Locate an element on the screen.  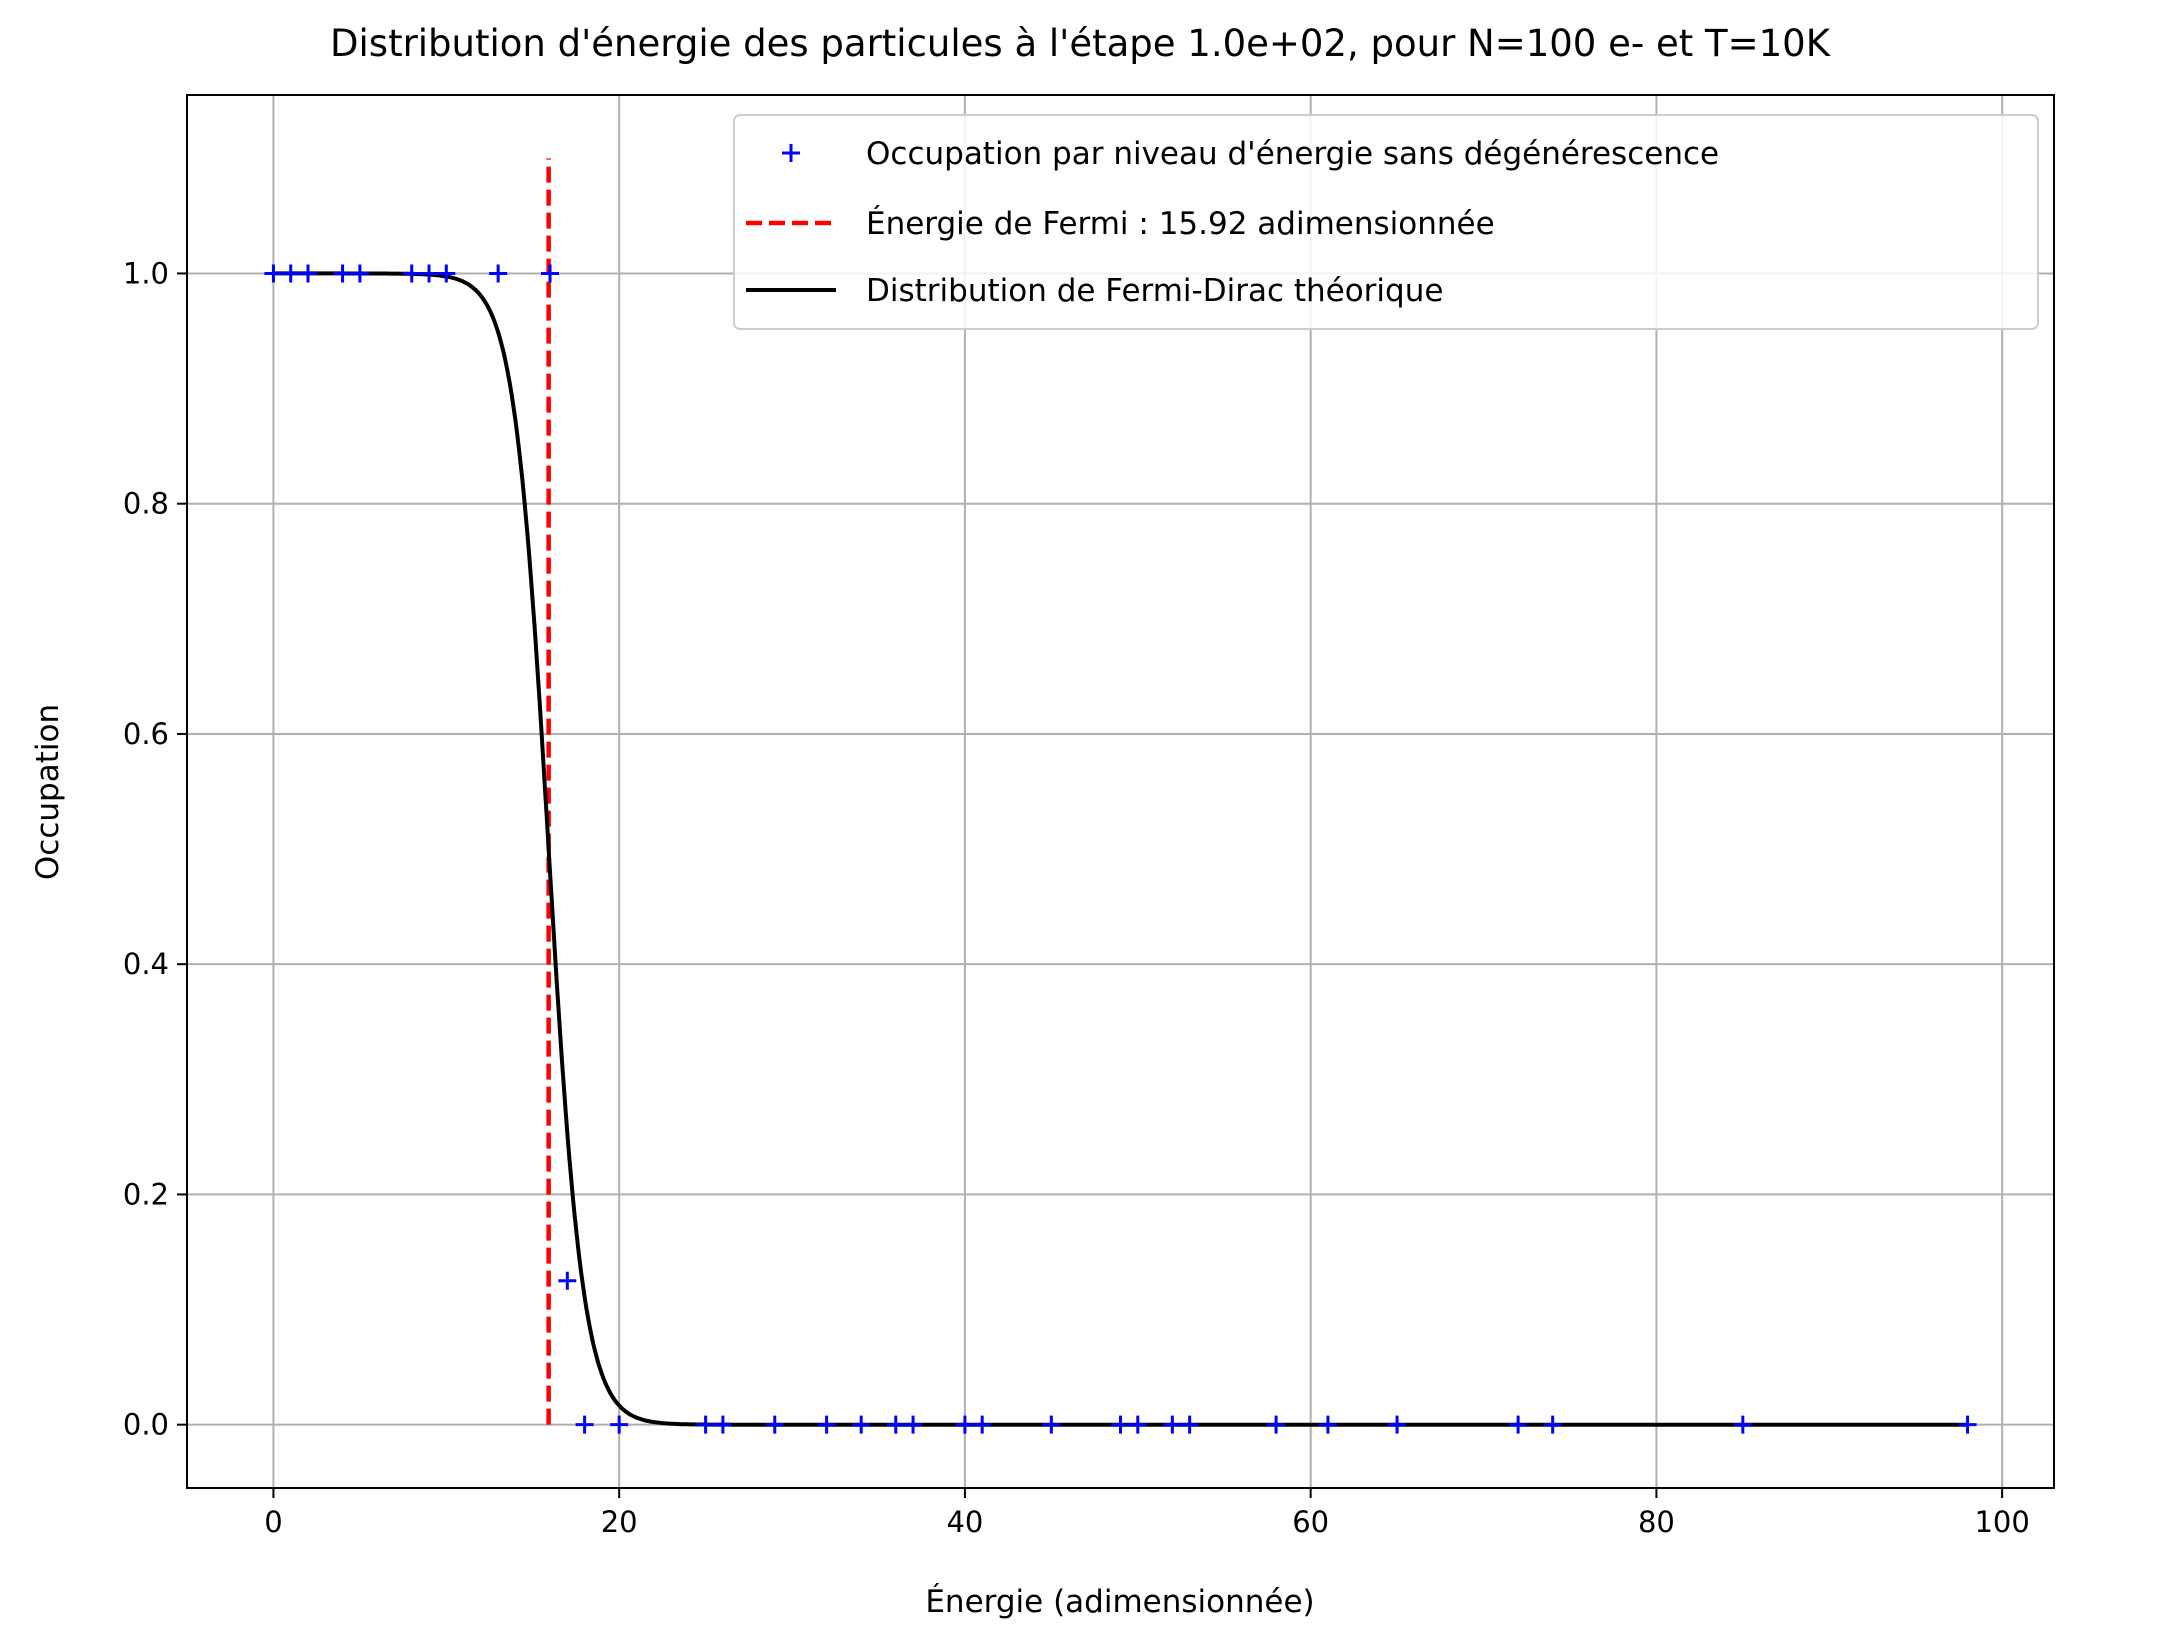
legend-label: Énergie de Fermi : 15.92 adimensionnée is located at coordinates (1180, 224).